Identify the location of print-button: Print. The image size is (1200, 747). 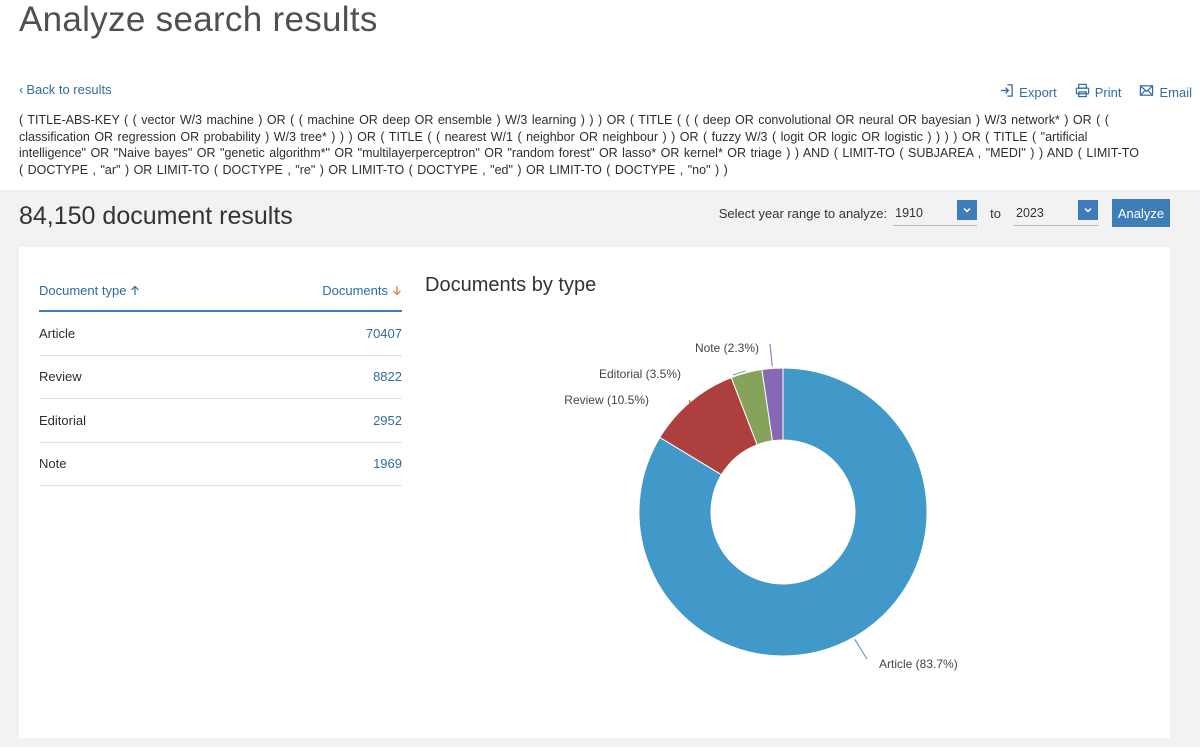
(1098, 92).